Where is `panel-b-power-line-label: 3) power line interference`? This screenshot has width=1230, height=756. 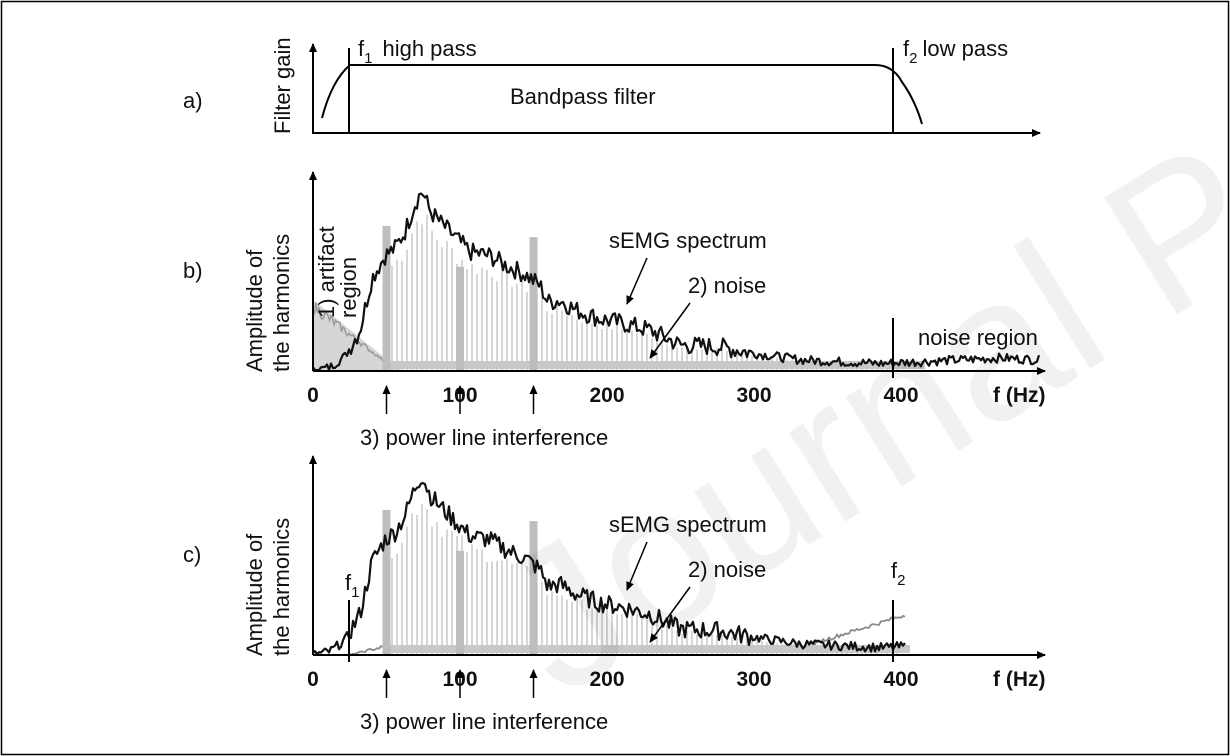 panel-b-power-line-label: 3) power line interference is located at coordinates (484, 437).